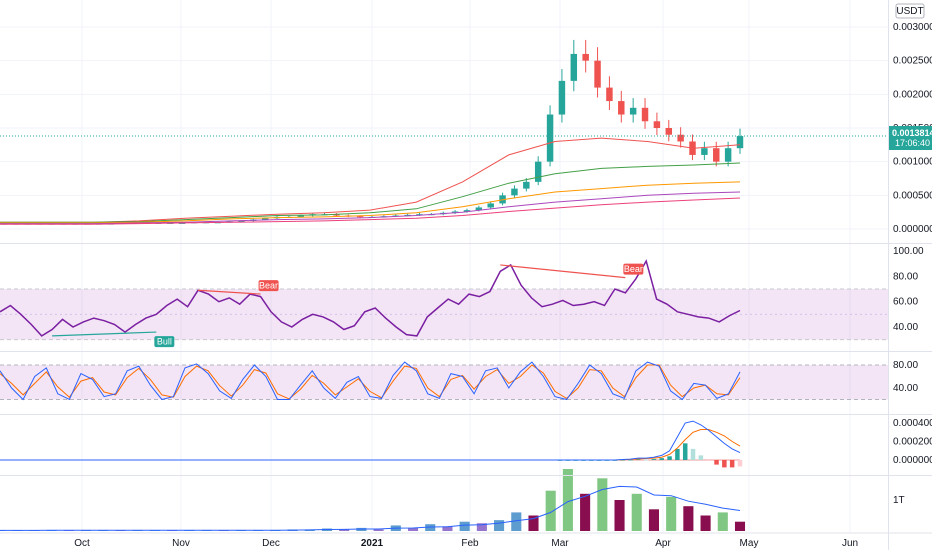 The height and width of the screenshot is (550, 932). What do you see at coordinates (268, 286) in the screenshot?
I see `divergence-label: Bear` at bounding box center [268, 286].